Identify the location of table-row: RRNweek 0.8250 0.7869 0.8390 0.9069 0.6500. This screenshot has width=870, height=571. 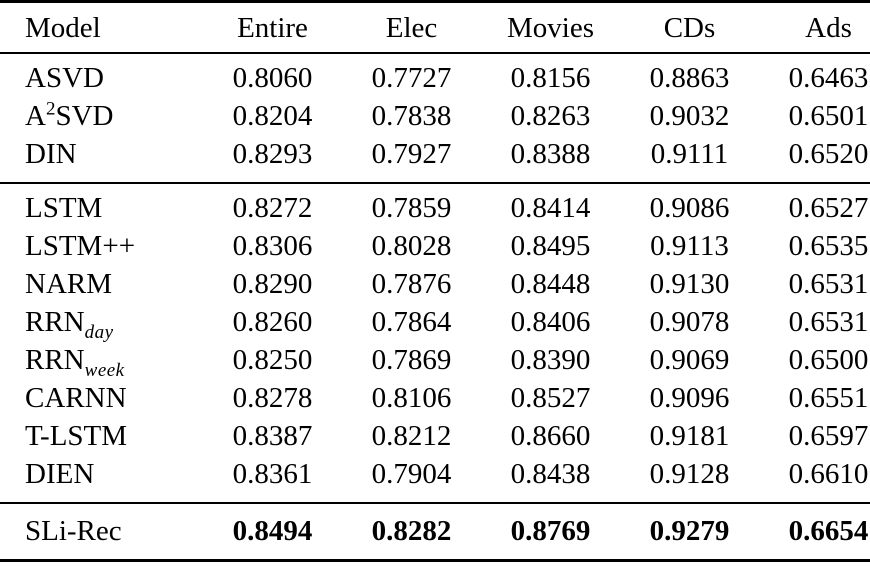
(435, 361).